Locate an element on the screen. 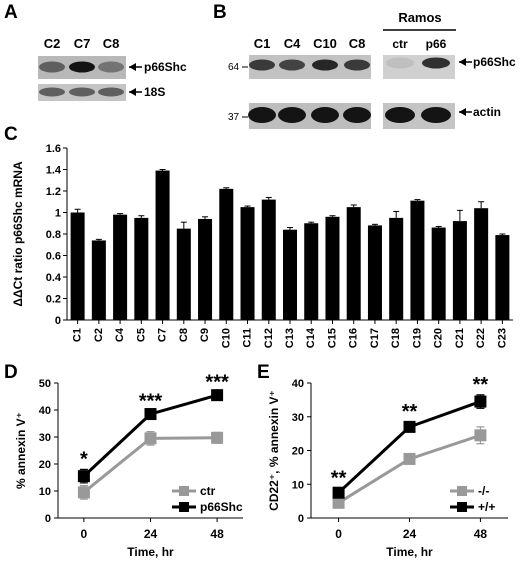 This screenshot has height=568, width=520. x-tick-label: C22 is located at coordinates (481, 338).